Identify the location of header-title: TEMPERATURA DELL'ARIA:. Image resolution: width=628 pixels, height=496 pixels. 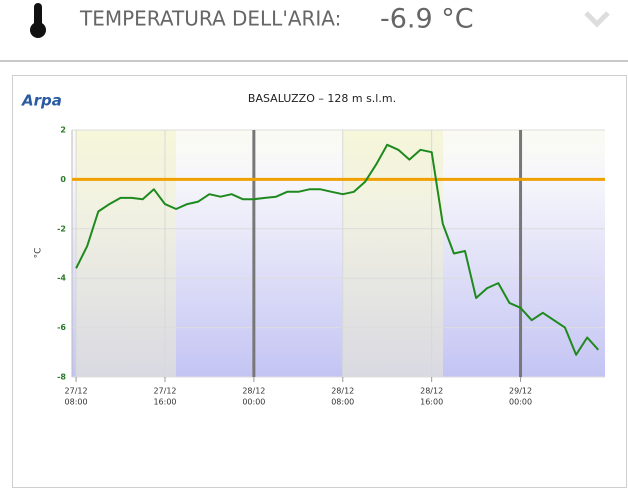
(210, 19).